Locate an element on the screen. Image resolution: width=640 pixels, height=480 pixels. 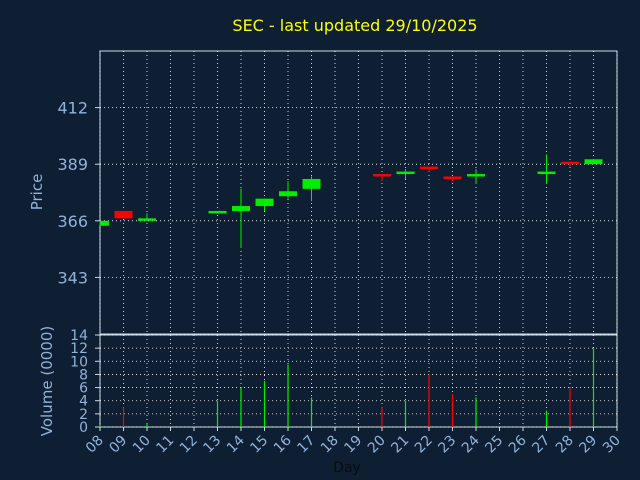
volume-tick-label: 8 is located at coordinates (83, 375).